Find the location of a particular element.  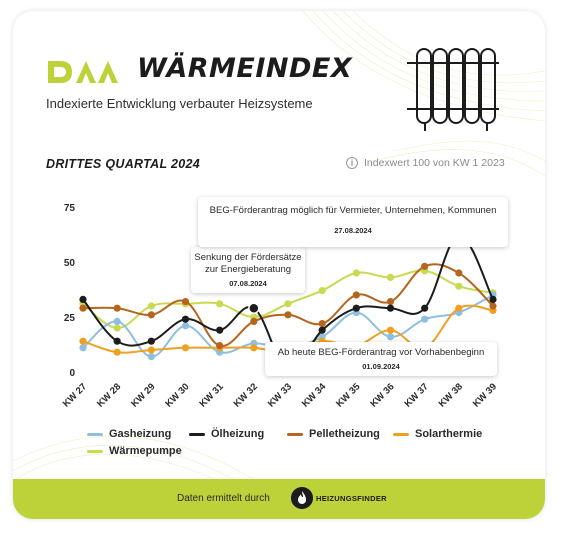

legend-item: Solarthermie is located at coordinates (437, 434).